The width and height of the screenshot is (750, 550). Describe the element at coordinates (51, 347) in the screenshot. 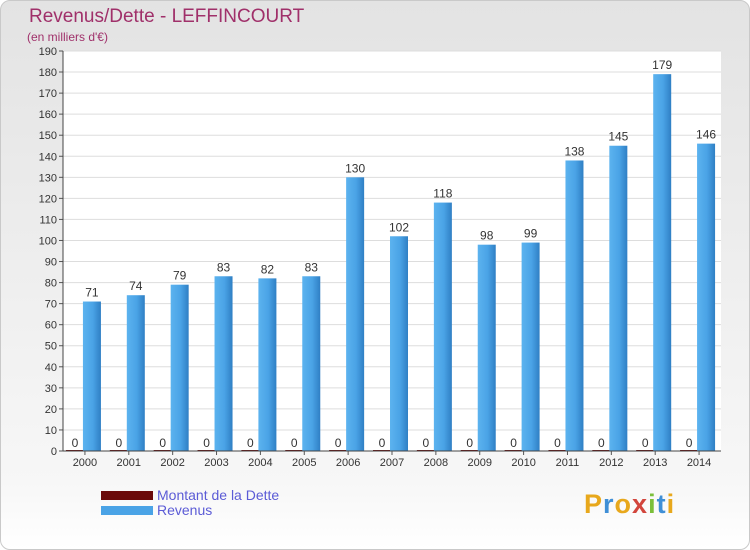

I see `y-tick-label: 50` at that location.